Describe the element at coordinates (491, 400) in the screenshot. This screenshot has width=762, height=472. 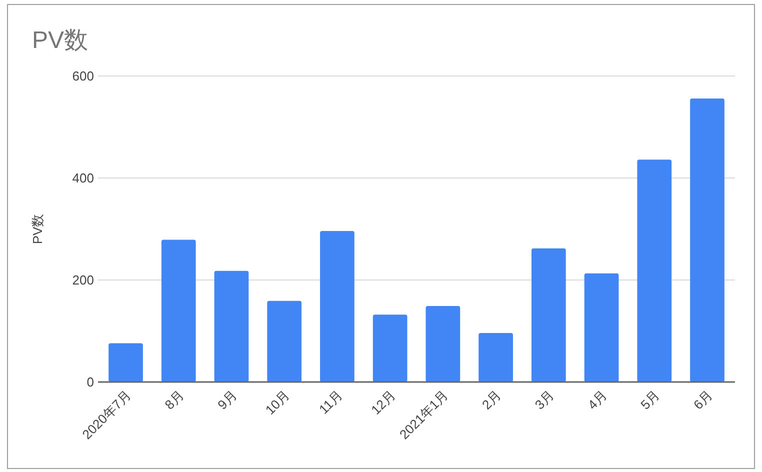
I see `x-tick-label: 2月` at that location.